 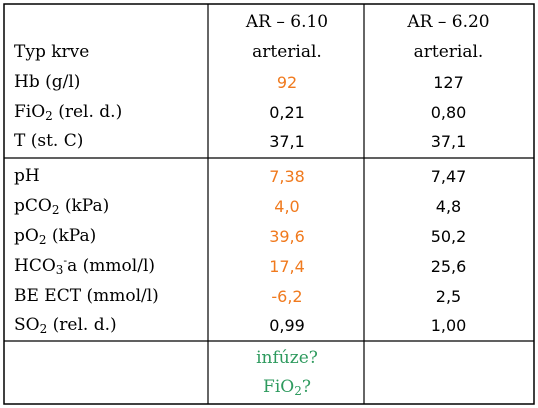 I want to click on row-po2-value-1: 39,6, so click(x=287, y=236).